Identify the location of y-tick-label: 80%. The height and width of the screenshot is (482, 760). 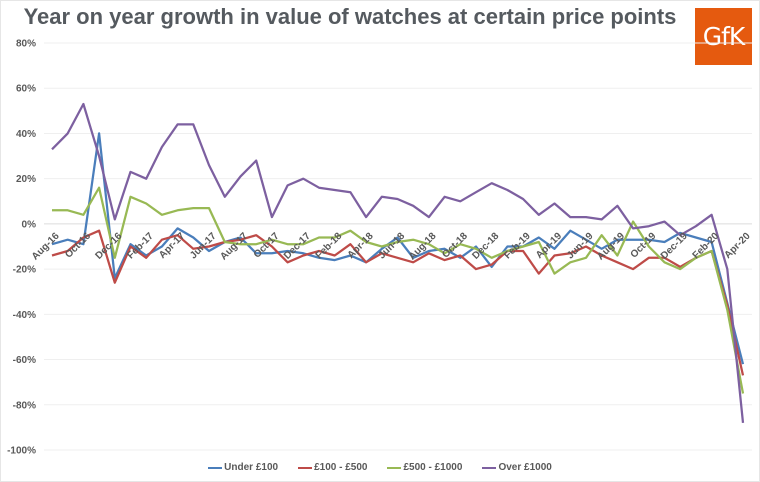
(26, 44).